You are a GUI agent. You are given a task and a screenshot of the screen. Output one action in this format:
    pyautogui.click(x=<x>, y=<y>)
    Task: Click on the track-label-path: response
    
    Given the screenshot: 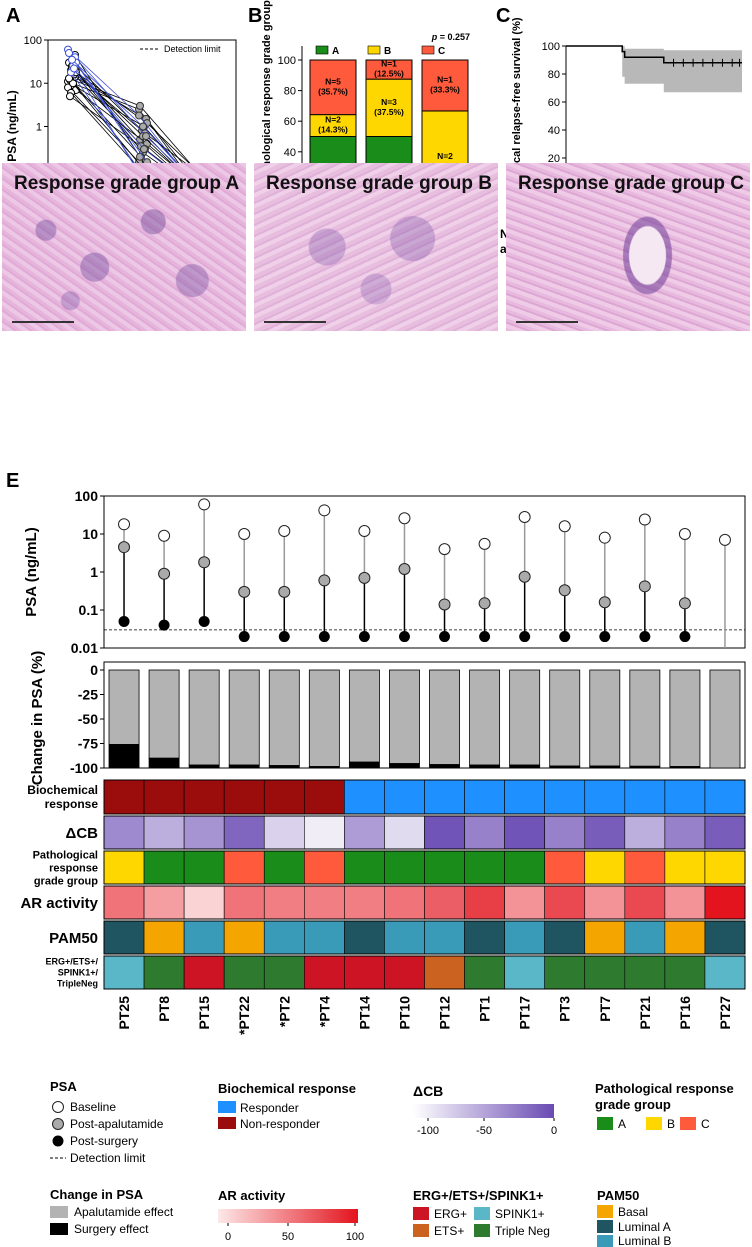 What is the action you would take?
    pyautogui.click(x=73, y=868)
    